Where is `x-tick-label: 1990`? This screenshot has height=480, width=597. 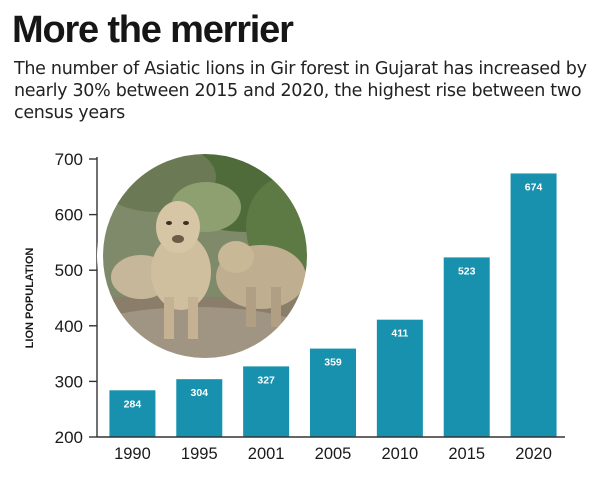
x-tick-label: 1990 is located at coordinates (132, 454).